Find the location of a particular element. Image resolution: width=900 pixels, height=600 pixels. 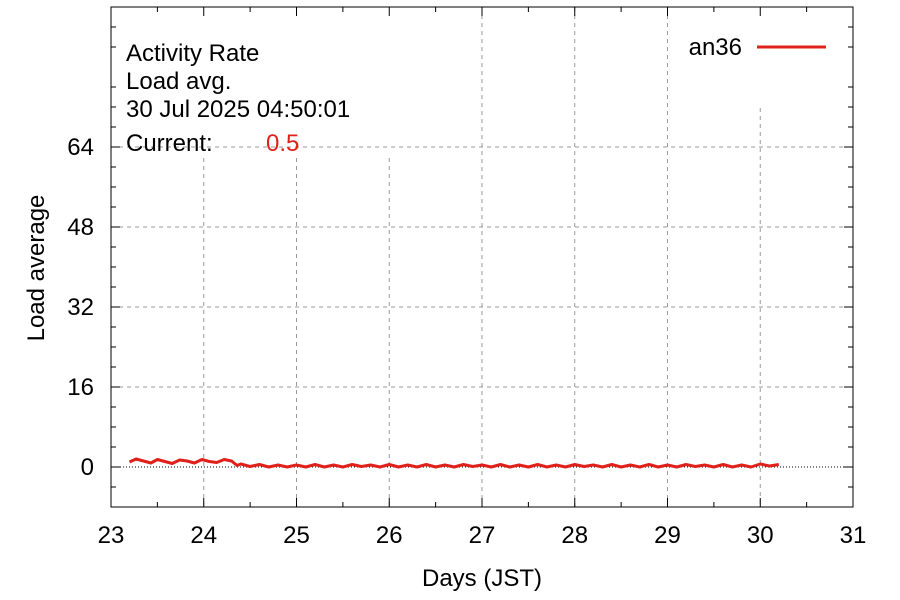

y-tick-label: 64 is located at coordinates (80, 147).